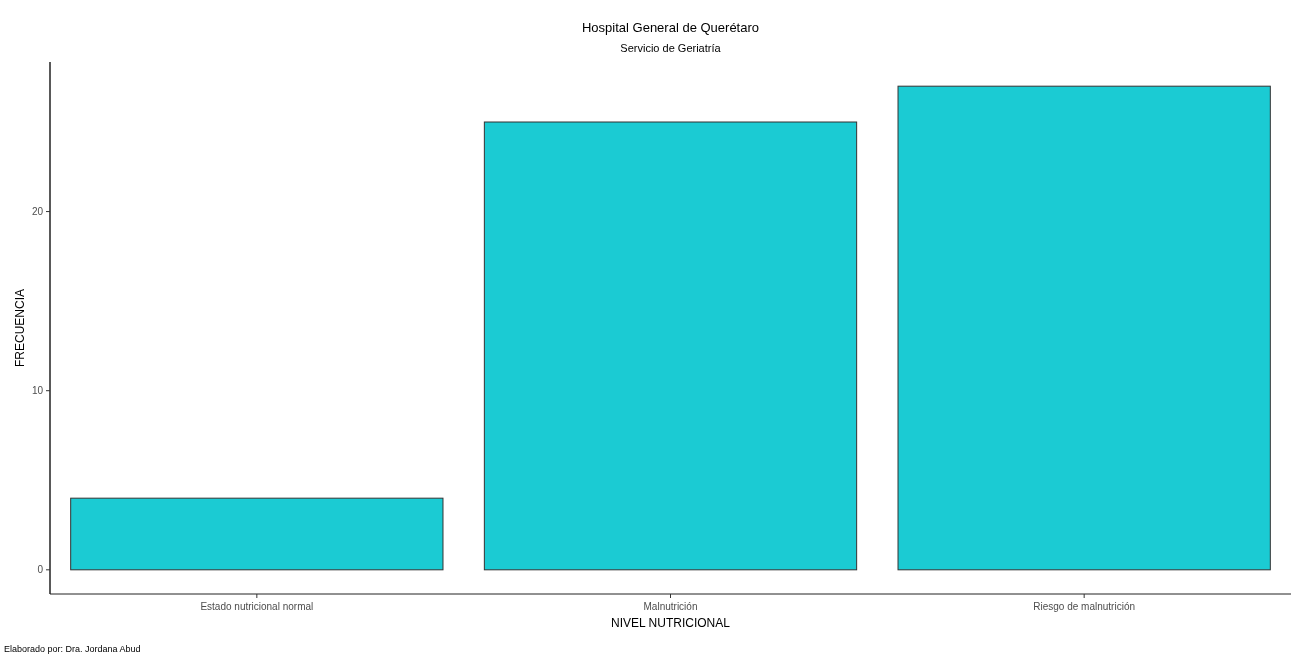 The height and width of the screenshot is (662, 1301). I want to click on y-tick-label: 10, so click(37, 391).